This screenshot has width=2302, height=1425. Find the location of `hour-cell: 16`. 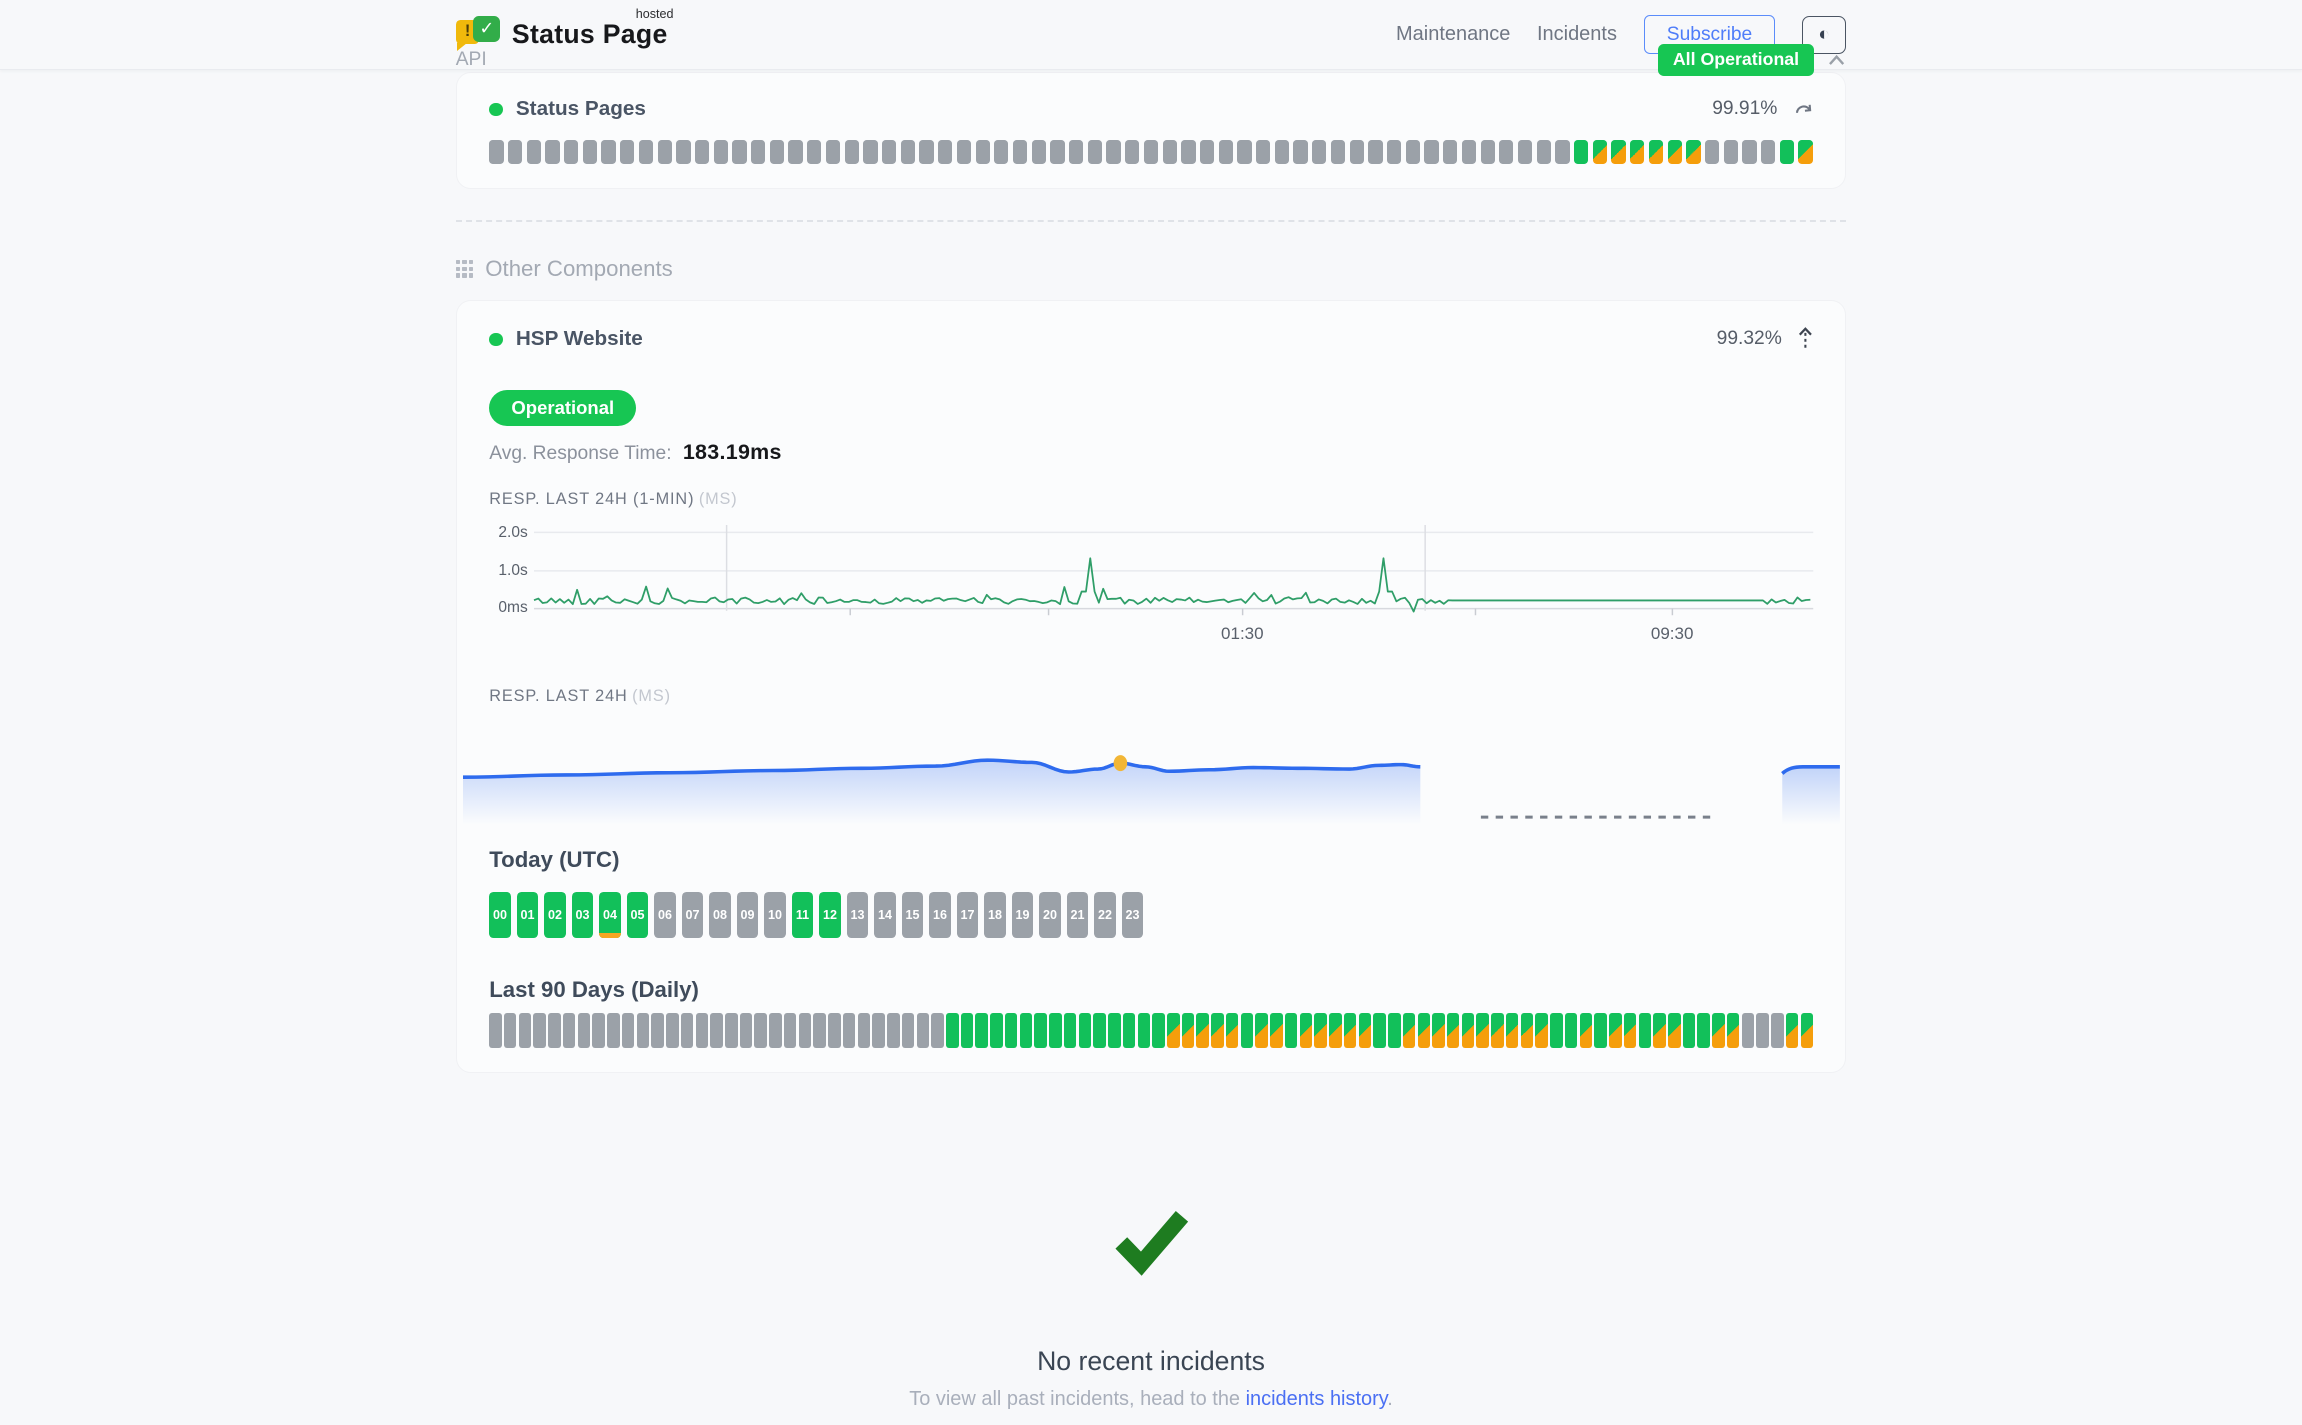

hour-cell: 16 is located at coordinates (940, 915).